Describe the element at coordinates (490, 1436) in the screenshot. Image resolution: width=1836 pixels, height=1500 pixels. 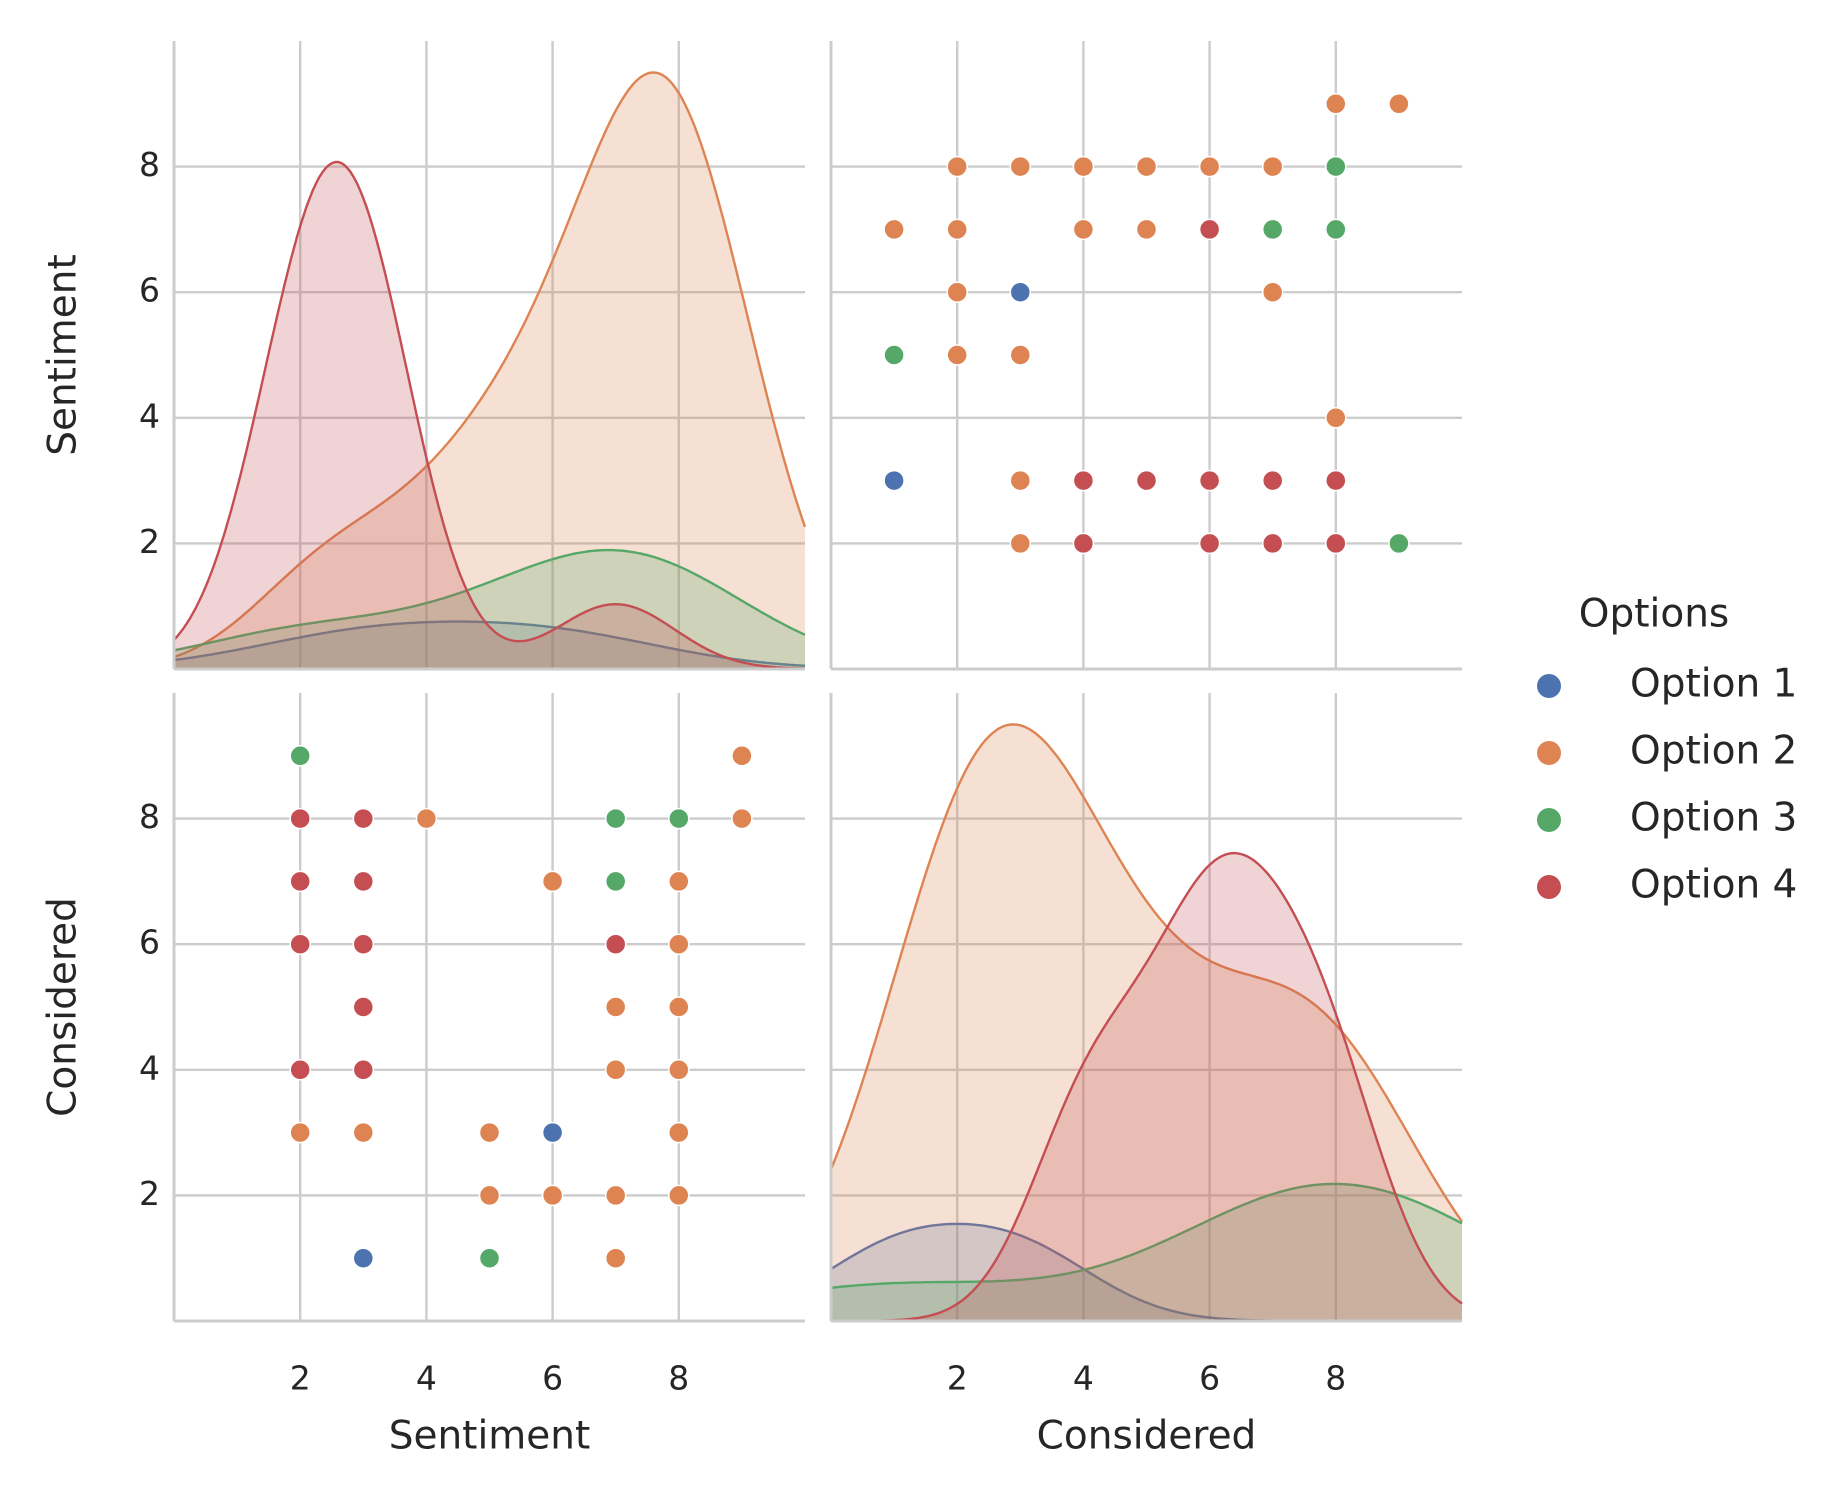
I see `x-axis-label: Sentiment` at that location.